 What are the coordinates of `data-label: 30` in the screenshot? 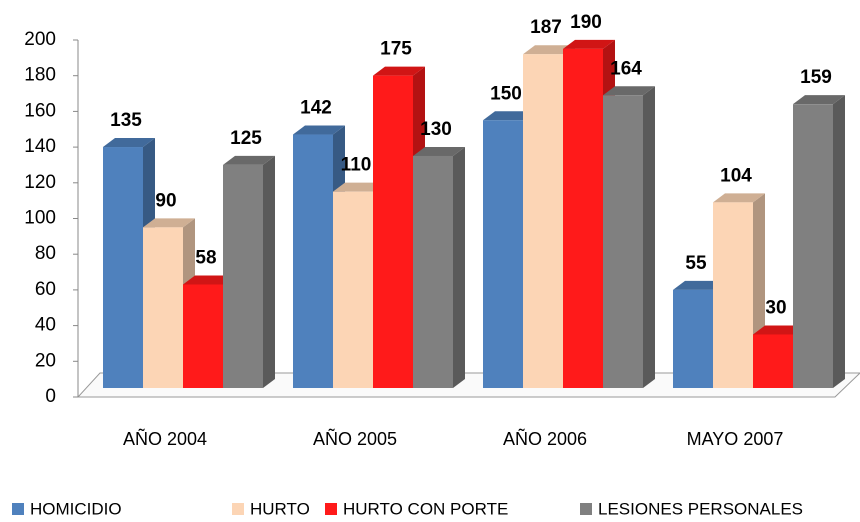 It's located at (775, 307).